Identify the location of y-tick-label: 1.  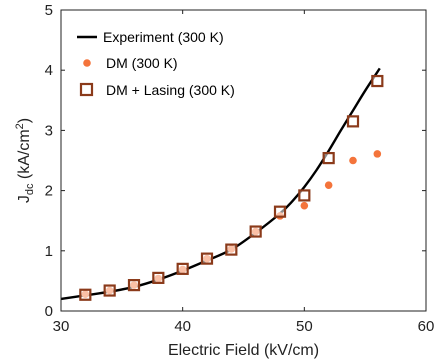
(49, 251).